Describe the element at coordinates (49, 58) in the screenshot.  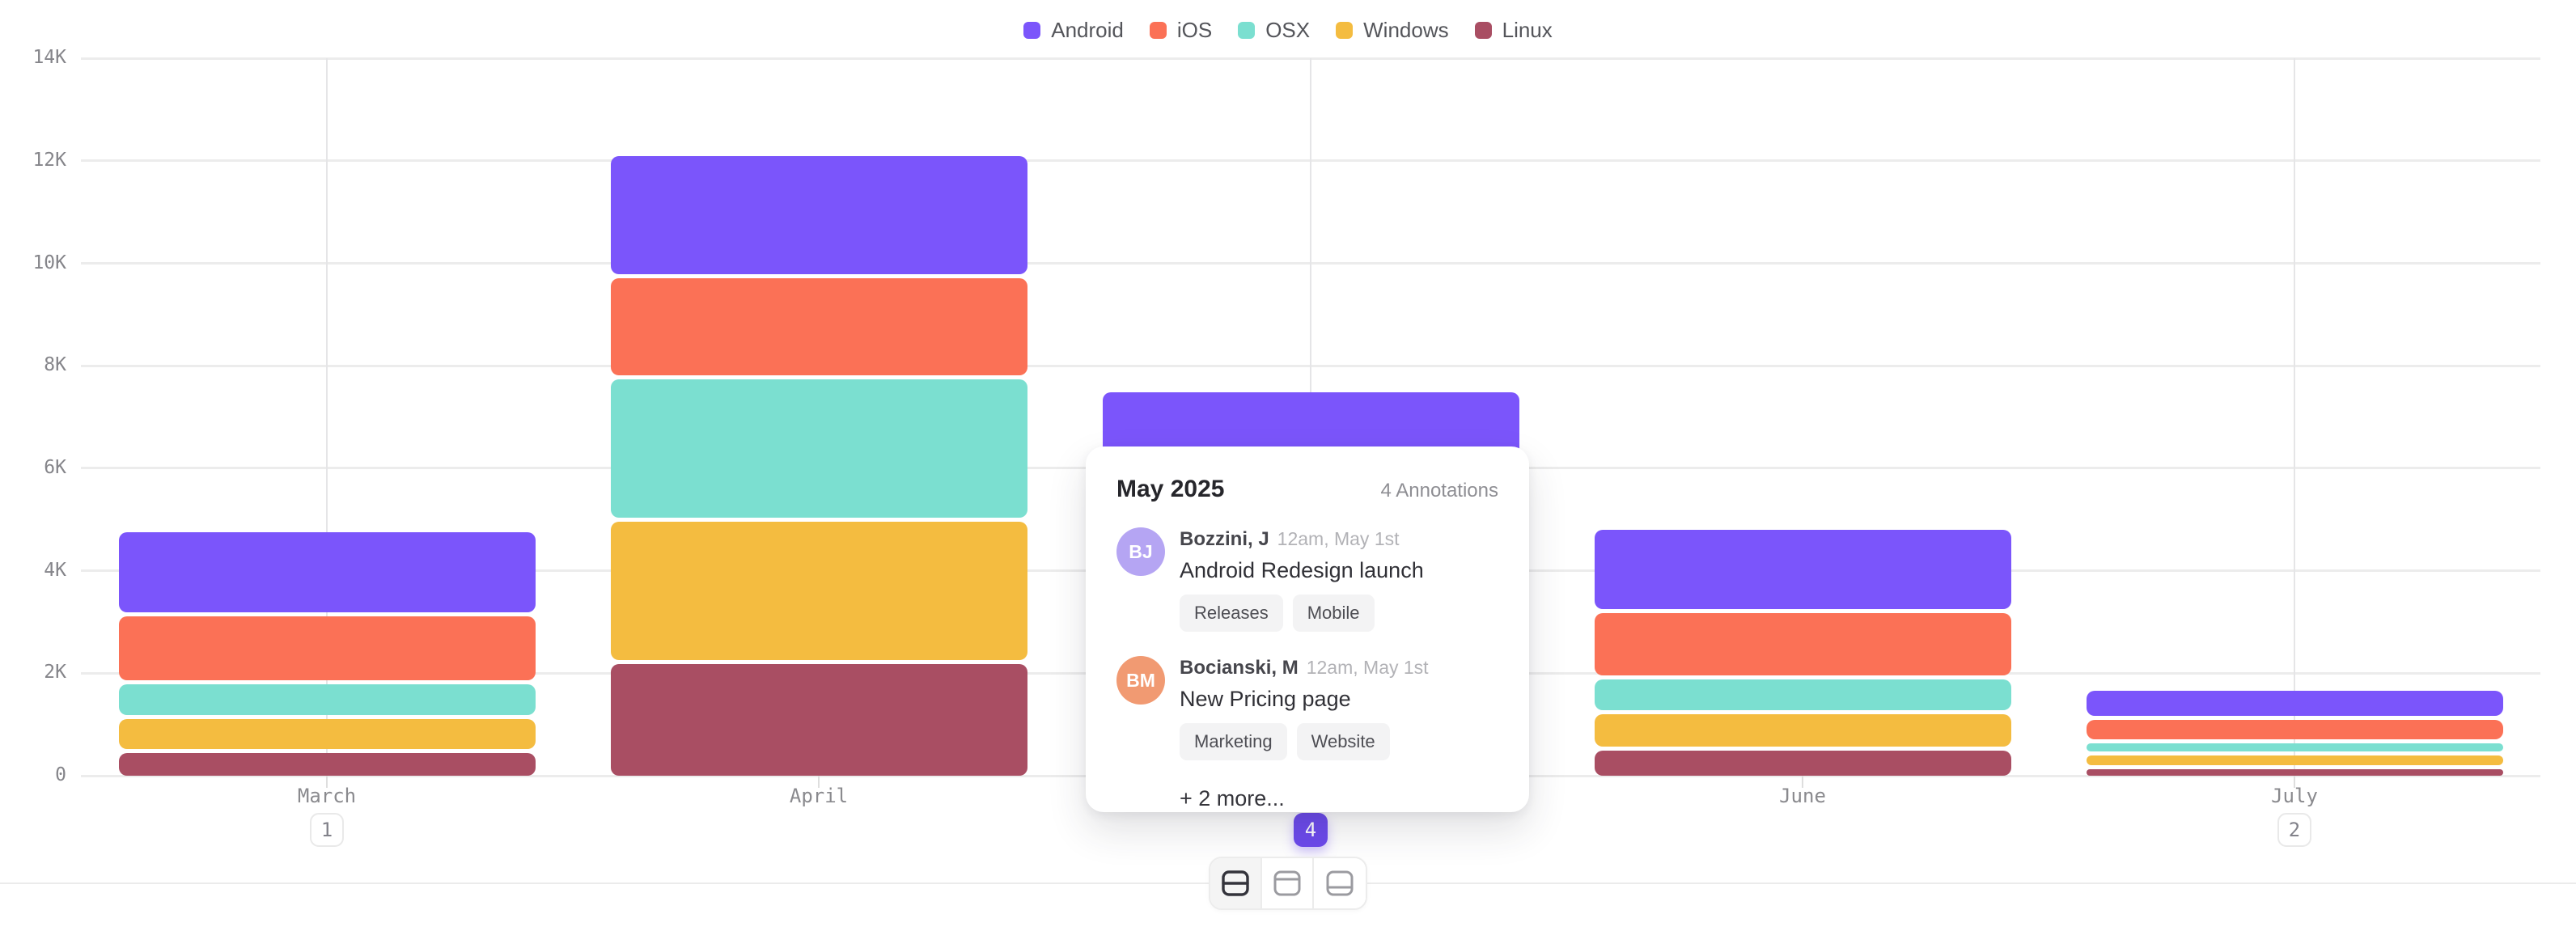
I see `y-axis-tick-14K: 14K` at that location.